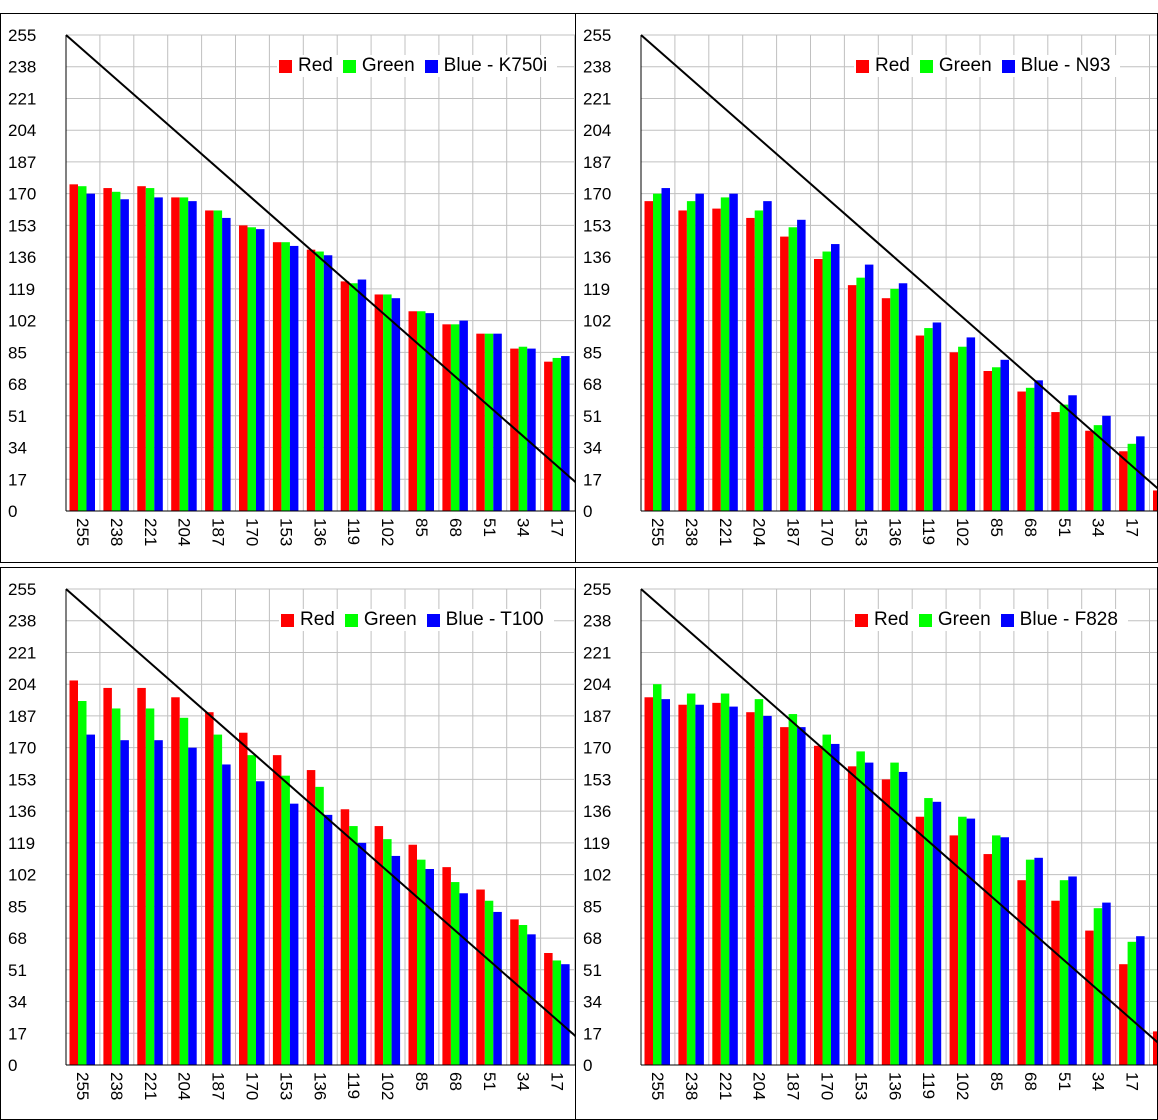  I want to click on legend-item-red: Red, so click(308, 620).